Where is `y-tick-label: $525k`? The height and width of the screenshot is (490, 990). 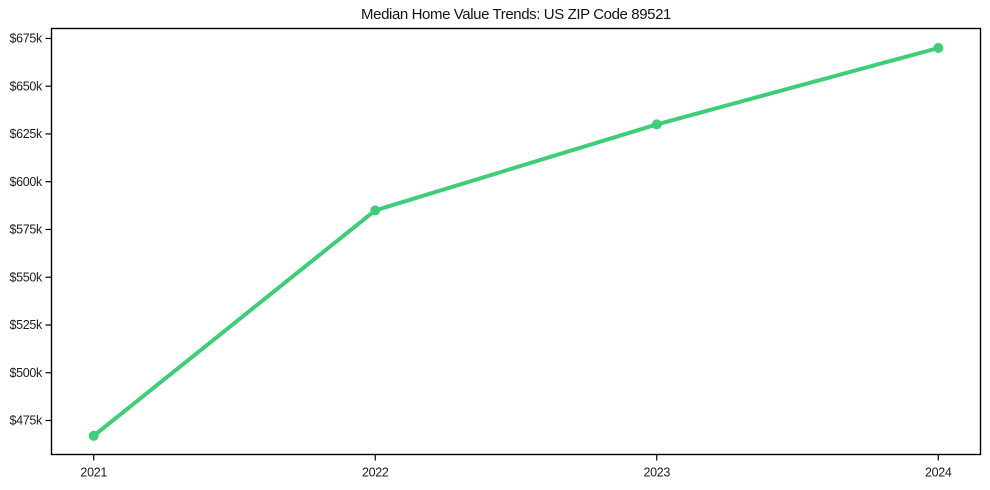 y-tick-label: $525k is located at coordinates (26, 325).